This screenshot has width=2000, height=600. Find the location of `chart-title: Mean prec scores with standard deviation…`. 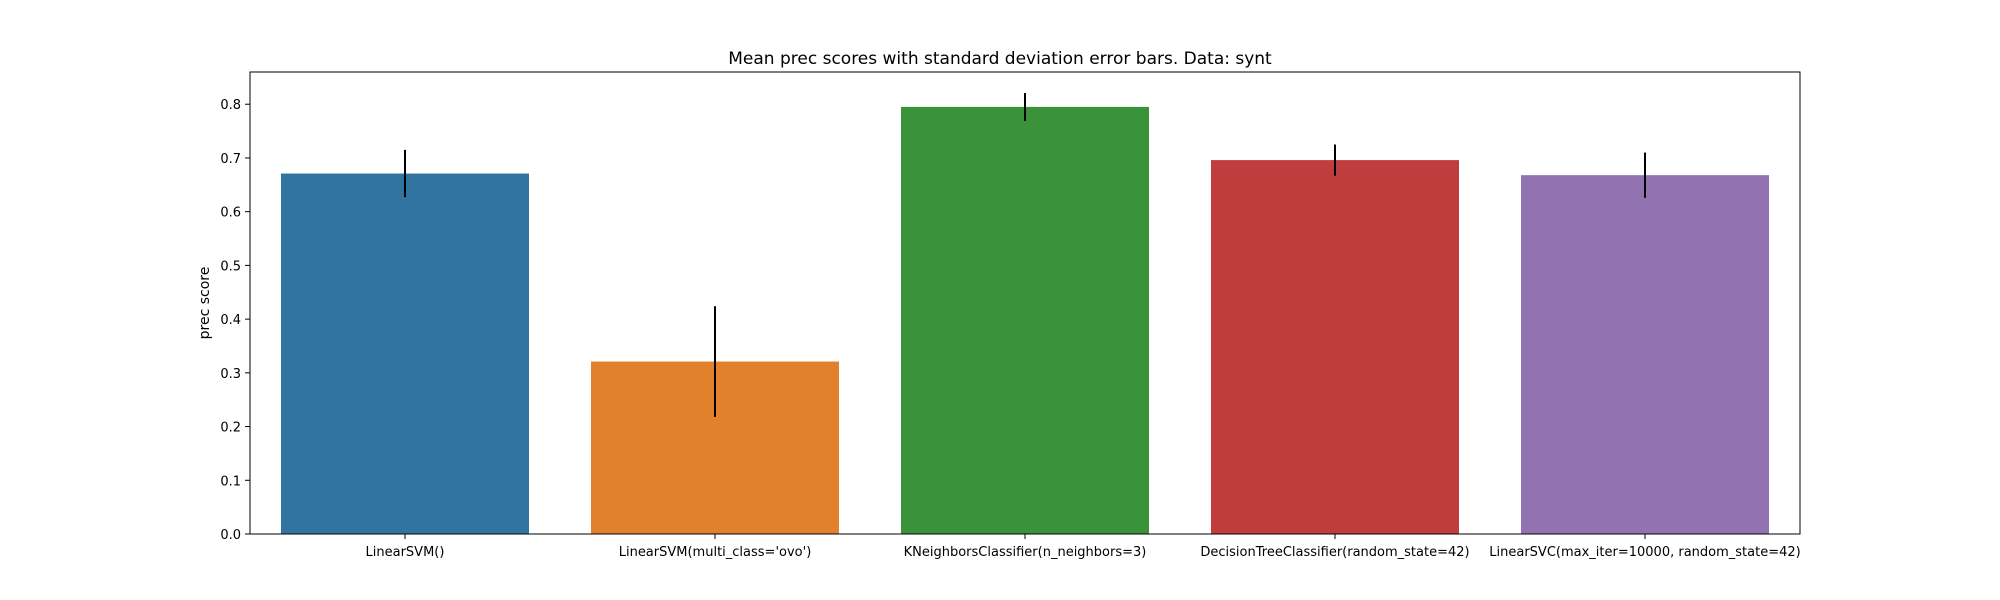

chart-title: Mean prec scores with standard deviation… is located at coordinates (1000, 59).